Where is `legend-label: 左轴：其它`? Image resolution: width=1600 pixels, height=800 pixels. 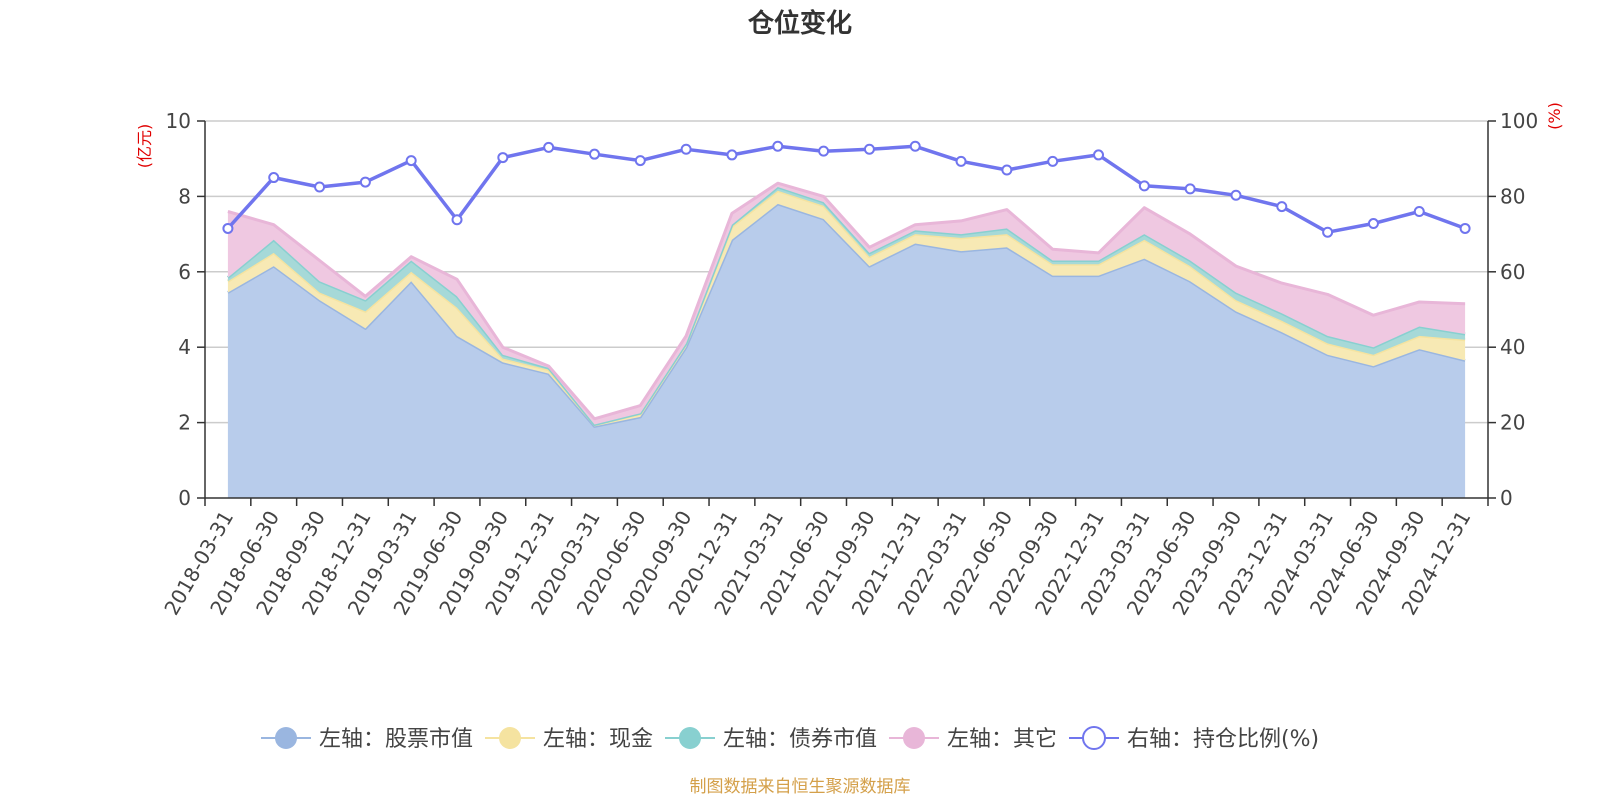 legend-label: 左轴：其它 is located at coordinates (1002, 739).